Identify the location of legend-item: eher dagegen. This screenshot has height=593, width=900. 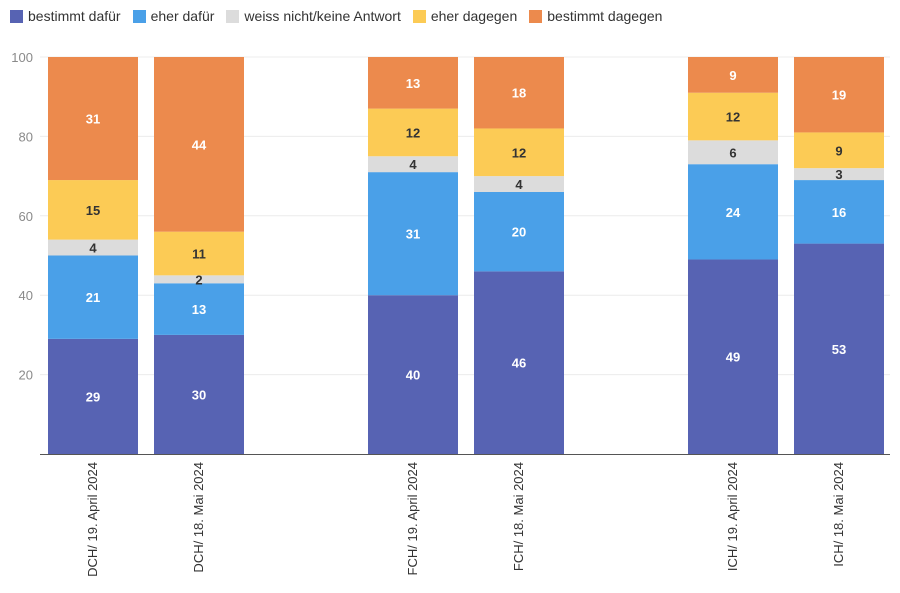
(465, 16).